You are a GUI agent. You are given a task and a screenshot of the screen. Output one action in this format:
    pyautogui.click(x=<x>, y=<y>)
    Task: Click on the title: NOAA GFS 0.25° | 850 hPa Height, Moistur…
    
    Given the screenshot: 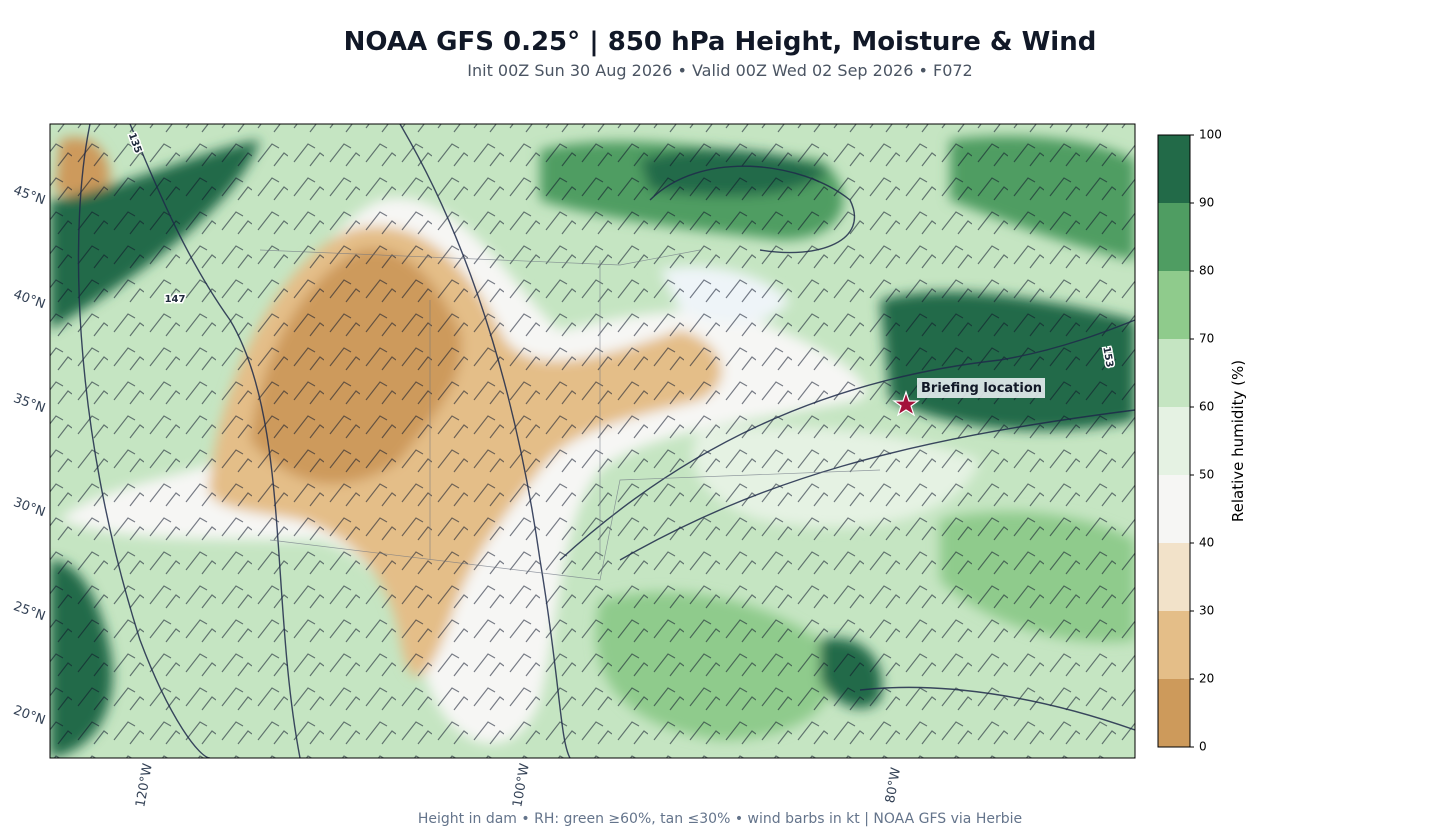 What is the action you would take?
    pyautogui.click(x=720, y=42)
    